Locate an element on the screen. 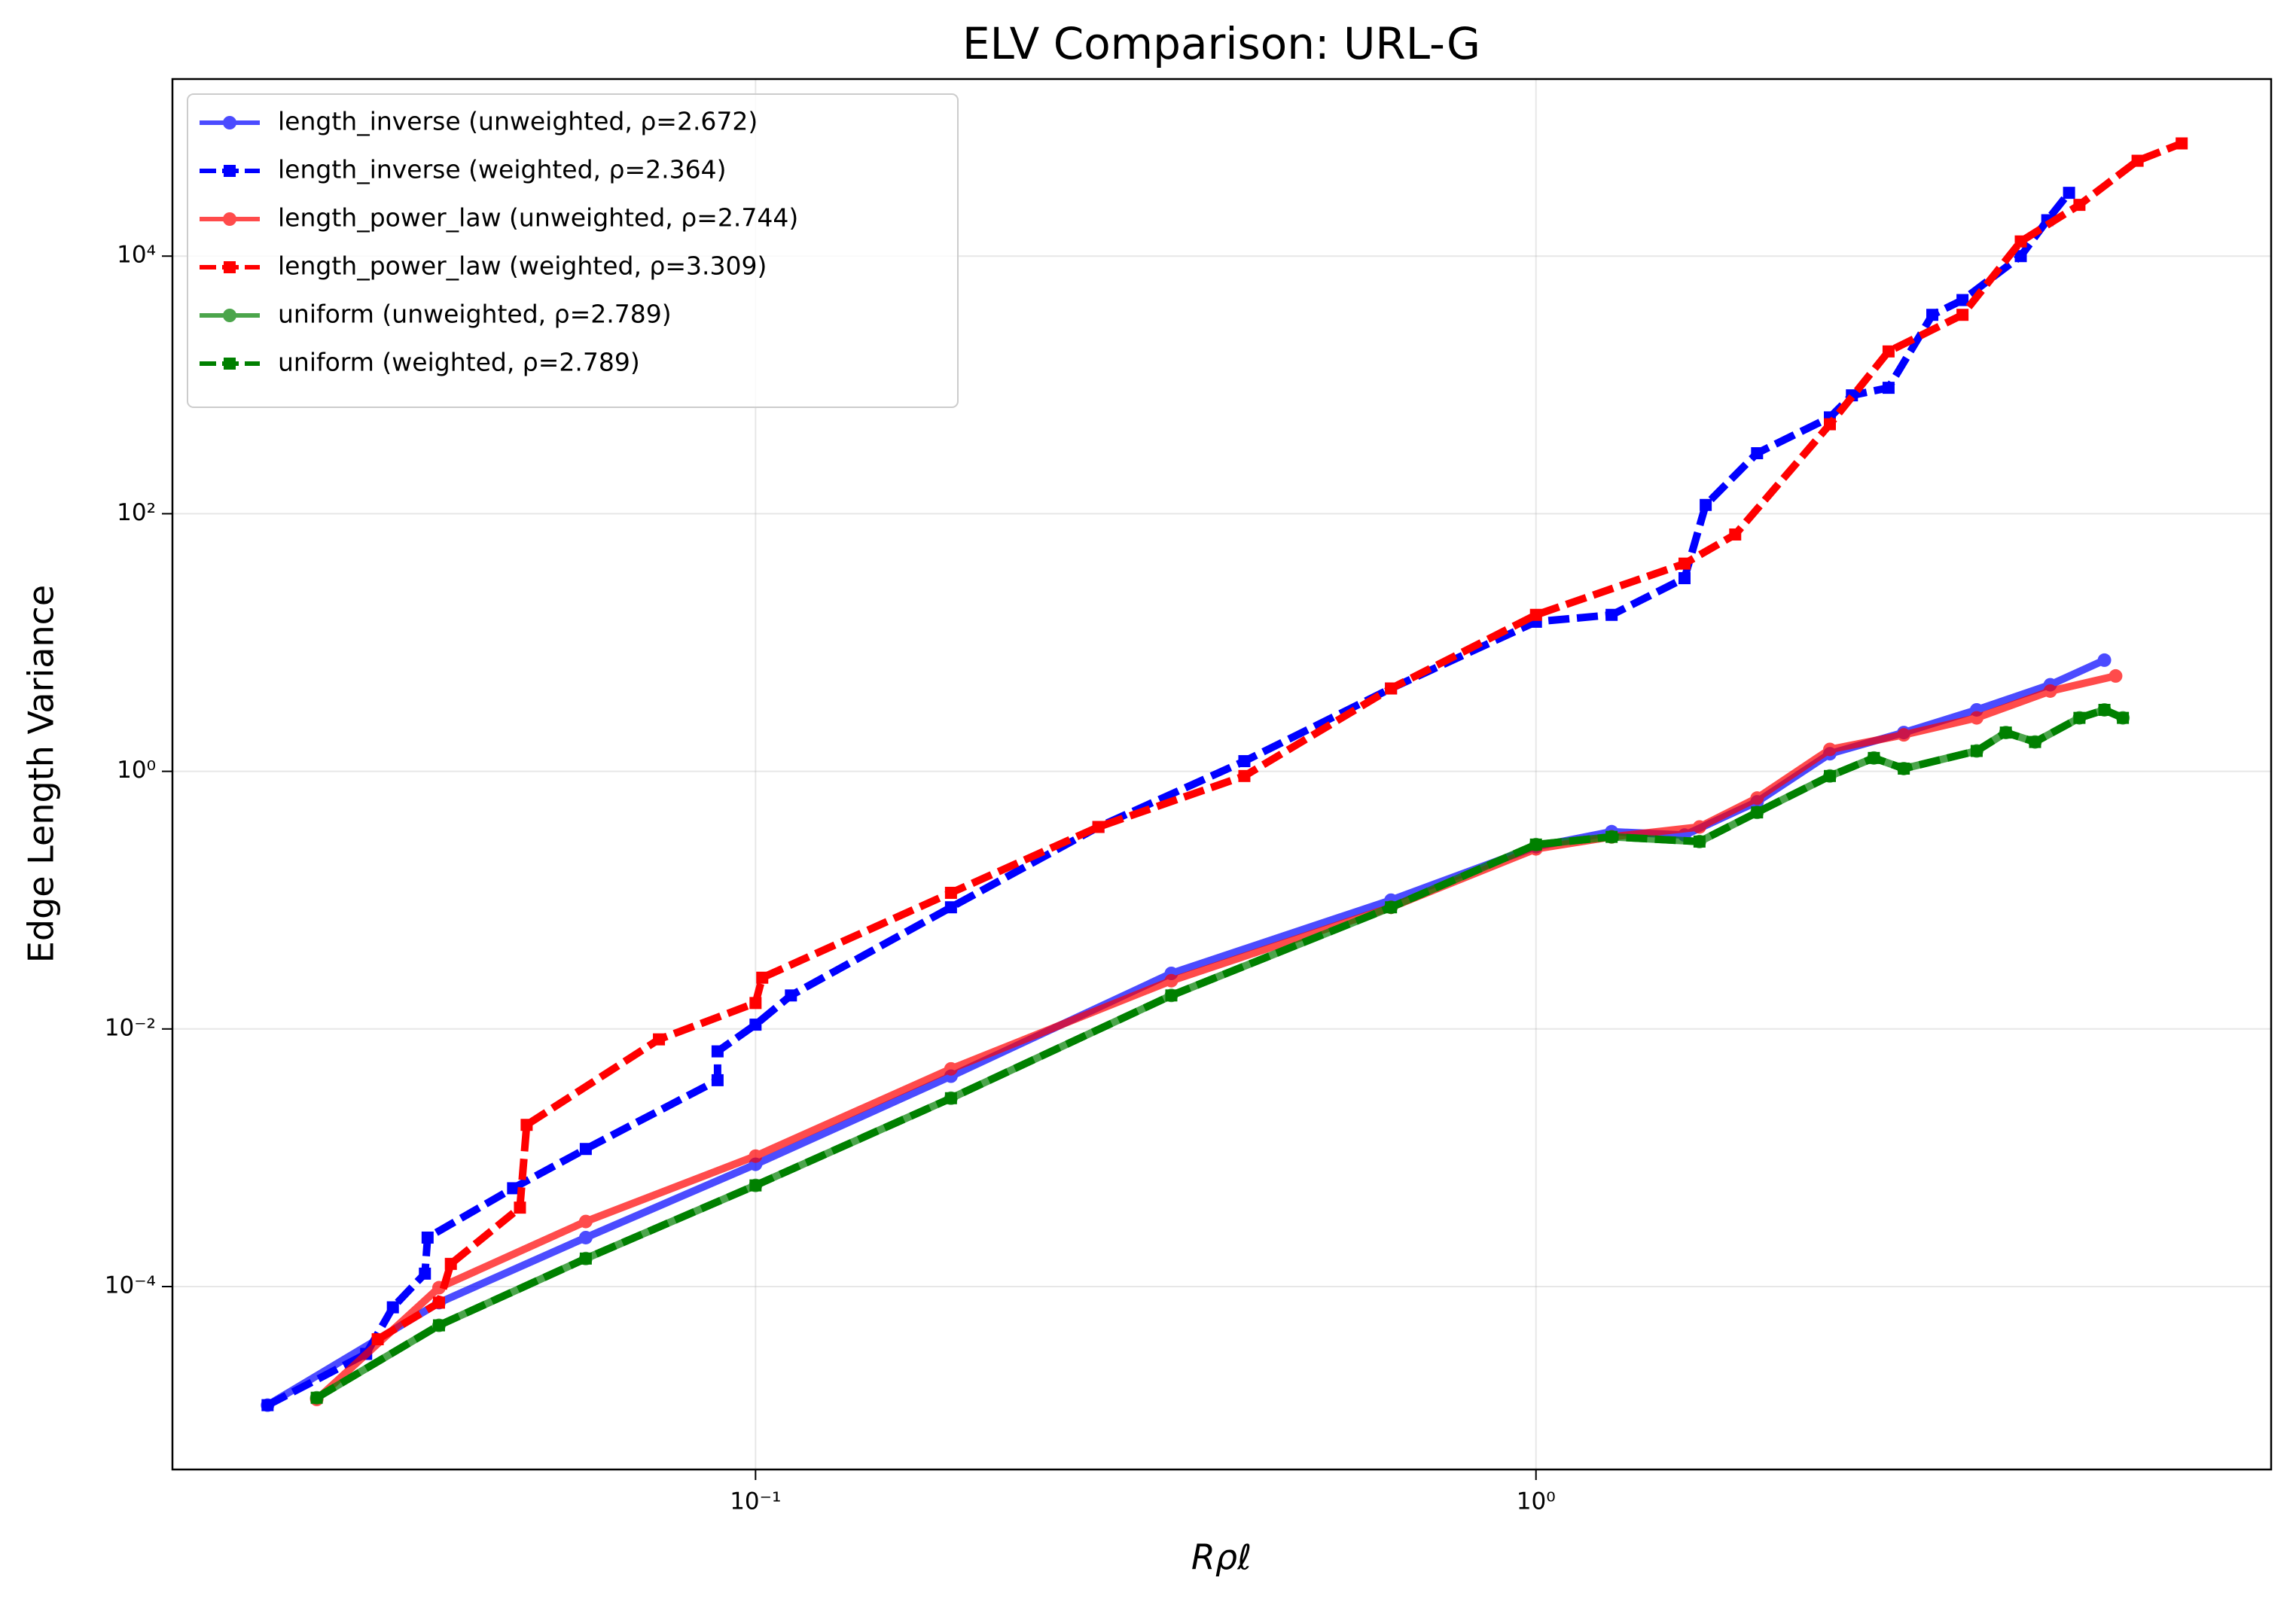  x-tick-label: 10⁻¹ is located at coordinates (755, 1501).